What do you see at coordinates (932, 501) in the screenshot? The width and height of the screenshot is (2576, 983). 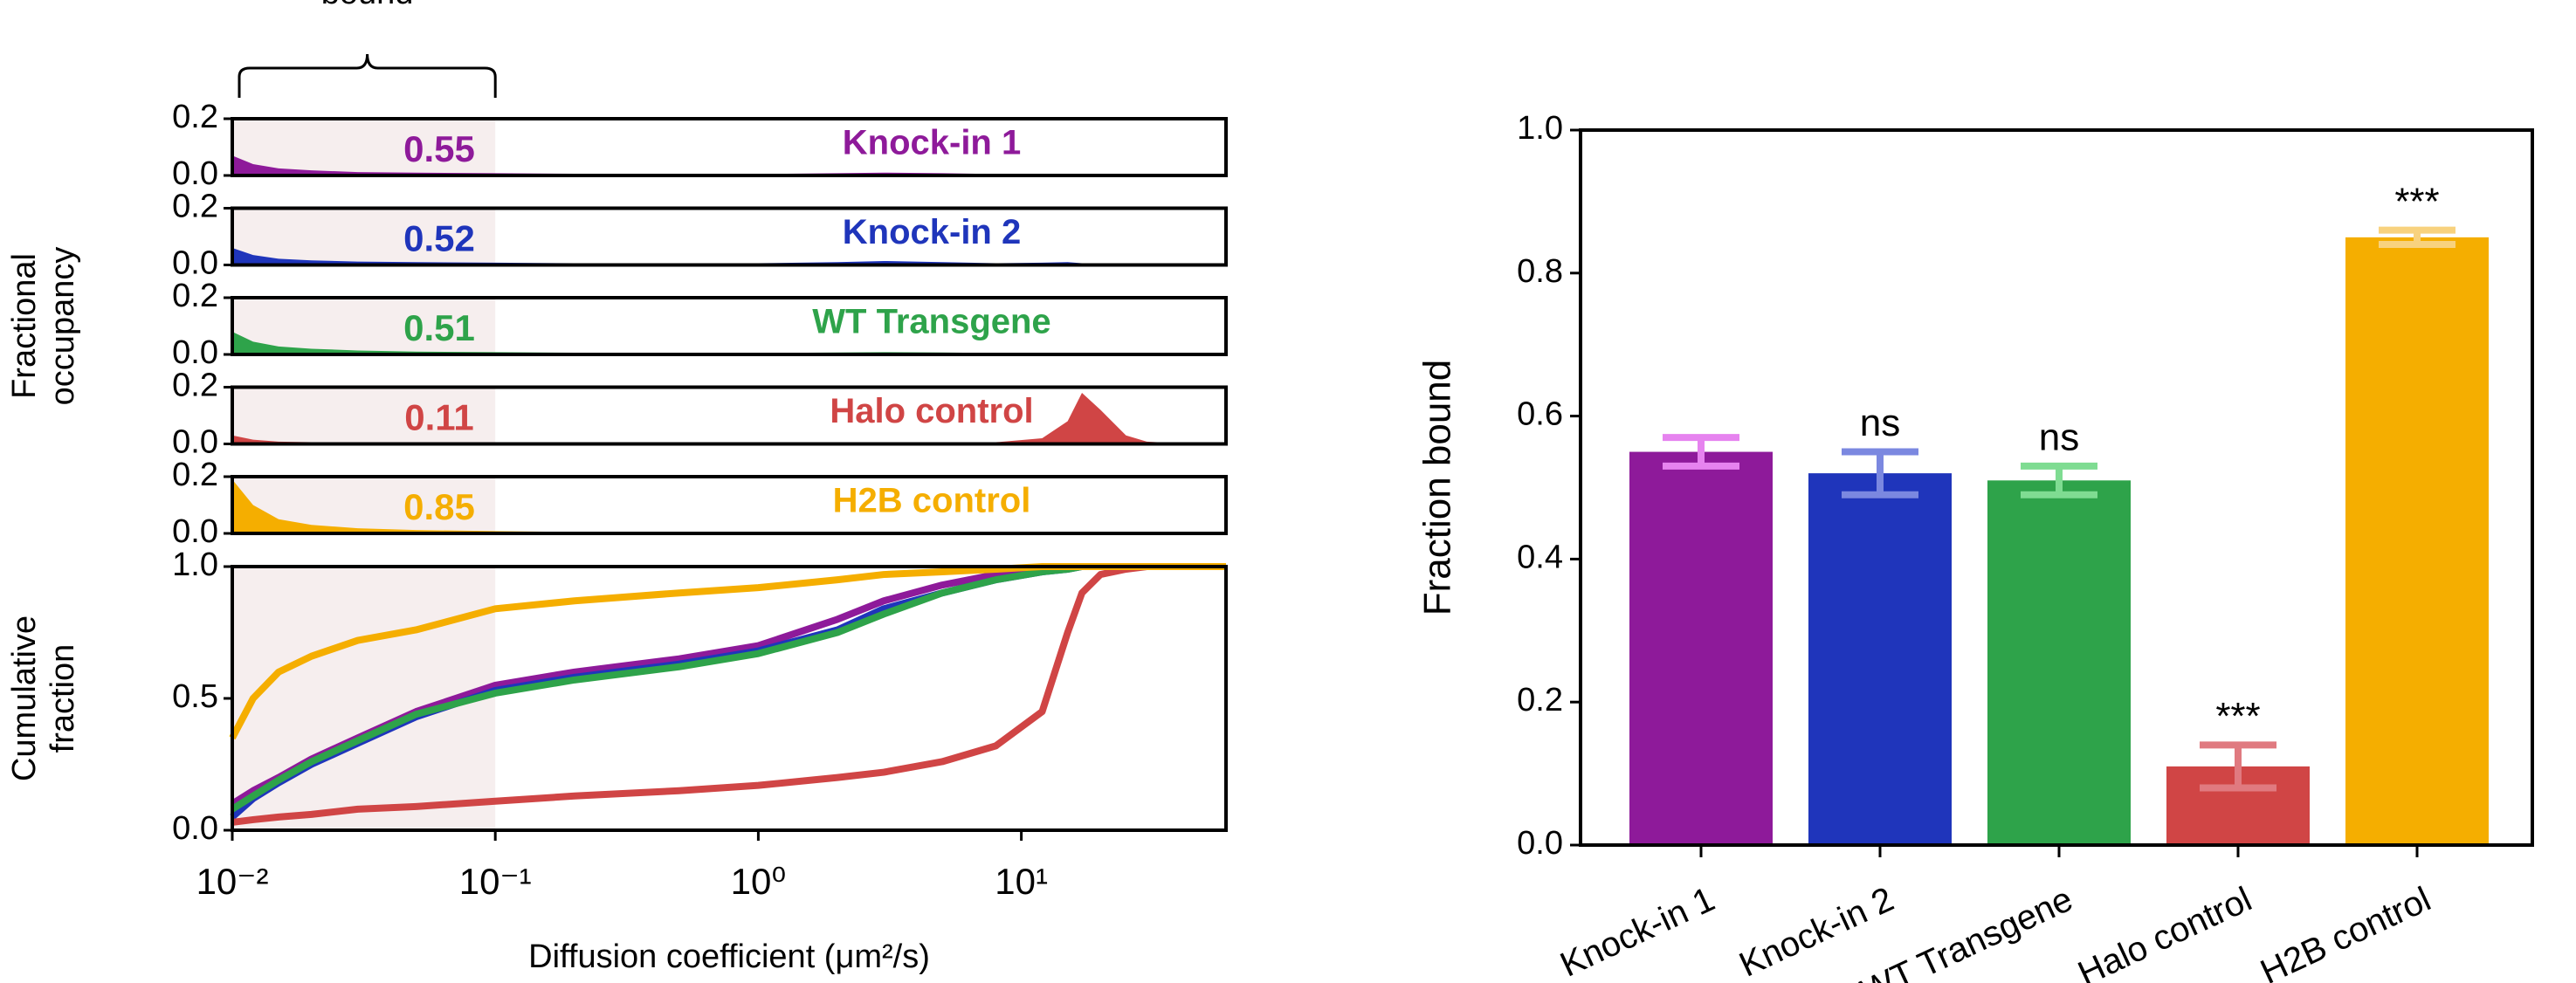 I see `series-label: H2B control` at bounding box center [932, 501].